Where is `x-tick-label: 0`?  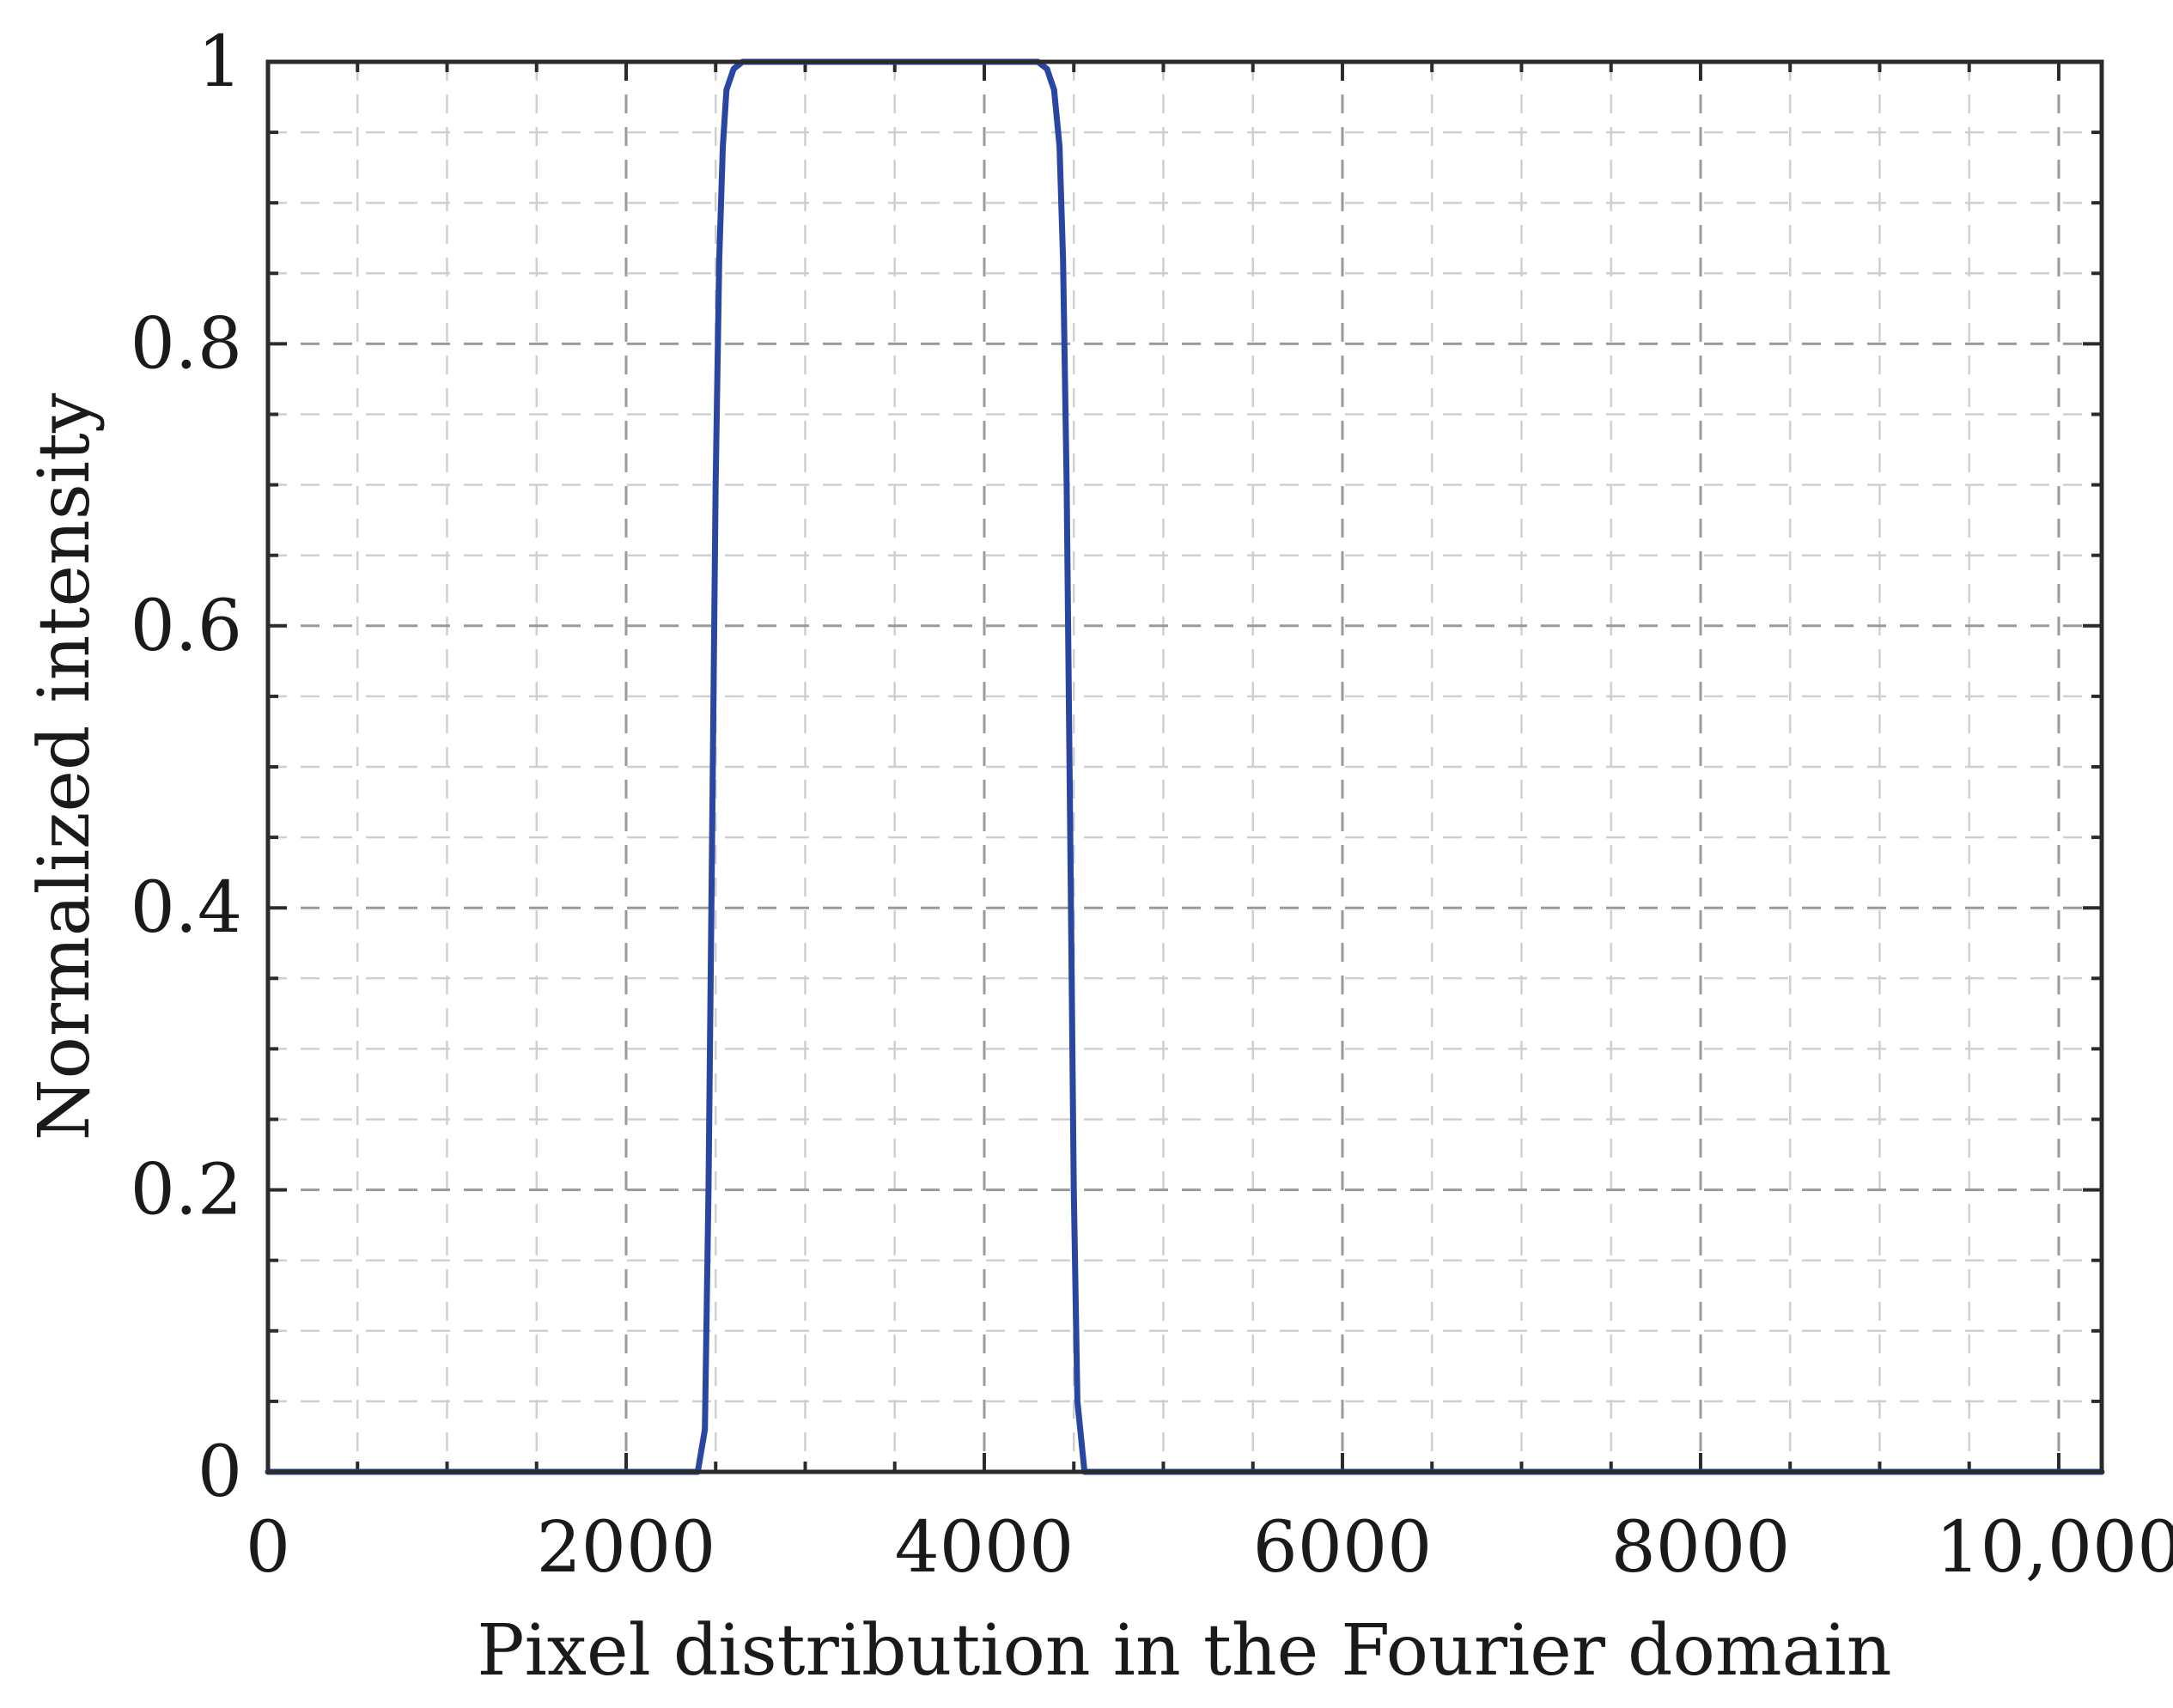 x-tick-label: 0 is located at coordinates (268, 1548).